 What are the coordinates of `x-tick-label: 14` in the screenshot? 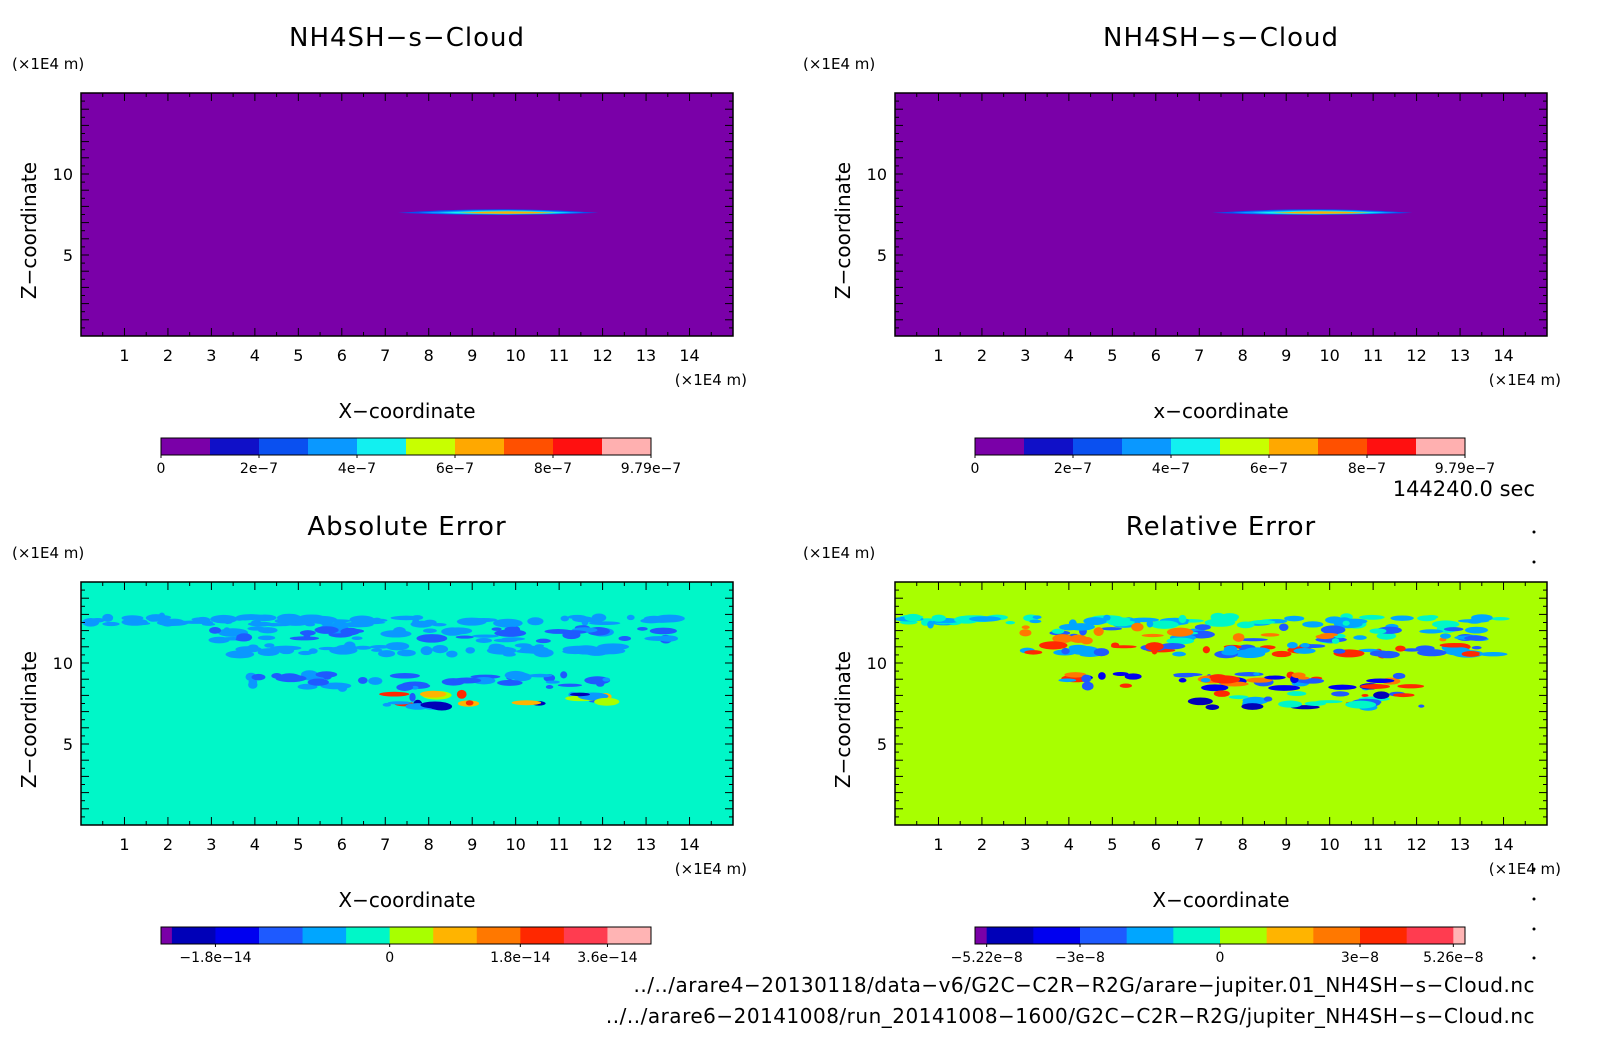 It's located at (1503, 844).